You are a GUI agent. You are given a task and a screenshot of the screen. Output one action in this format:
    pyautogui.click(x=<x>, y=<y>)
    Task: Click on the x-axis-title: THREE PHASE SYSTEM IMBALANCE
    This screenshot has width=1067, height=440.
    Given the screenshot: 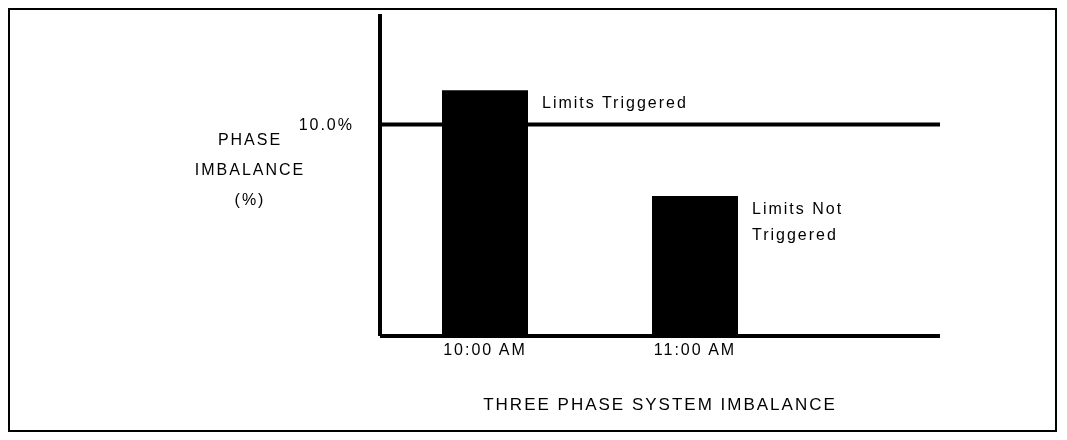 What is the action you would take?
    pyautogui.click(x=660, y=404)
    